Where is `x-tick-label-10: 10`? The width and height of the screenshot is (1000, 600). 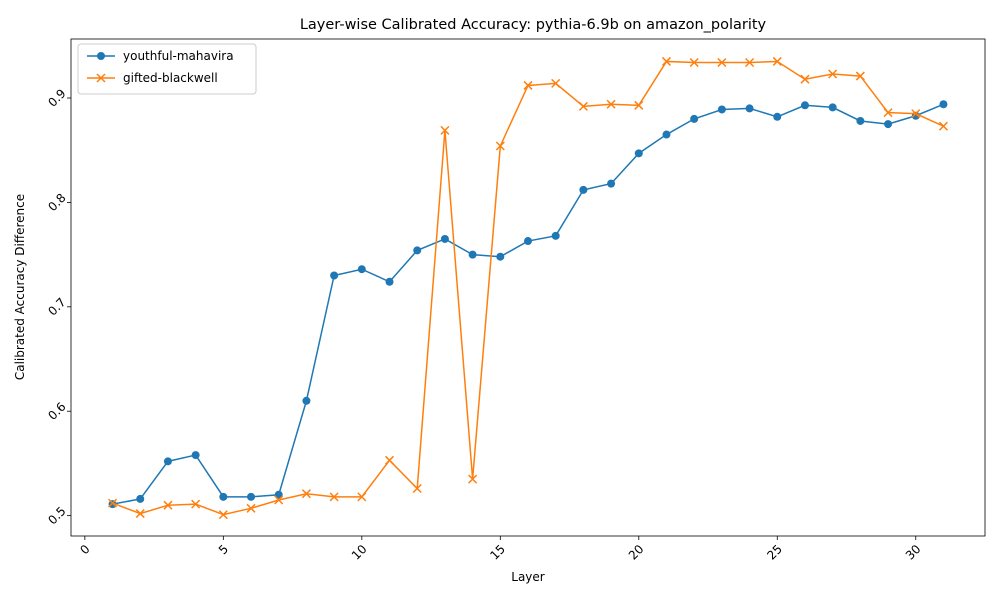 x-tick-label-10: 10 is located at coordinates (359, 552).